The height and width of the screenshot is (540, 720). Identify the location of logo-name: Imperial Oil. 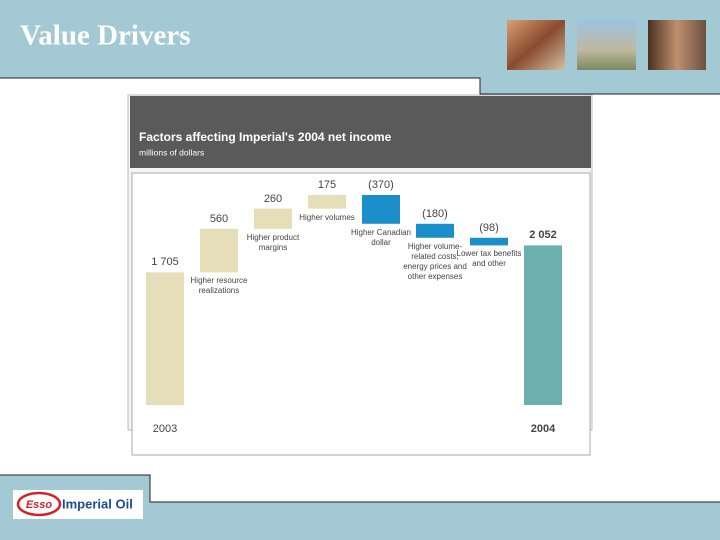
(97, 503).